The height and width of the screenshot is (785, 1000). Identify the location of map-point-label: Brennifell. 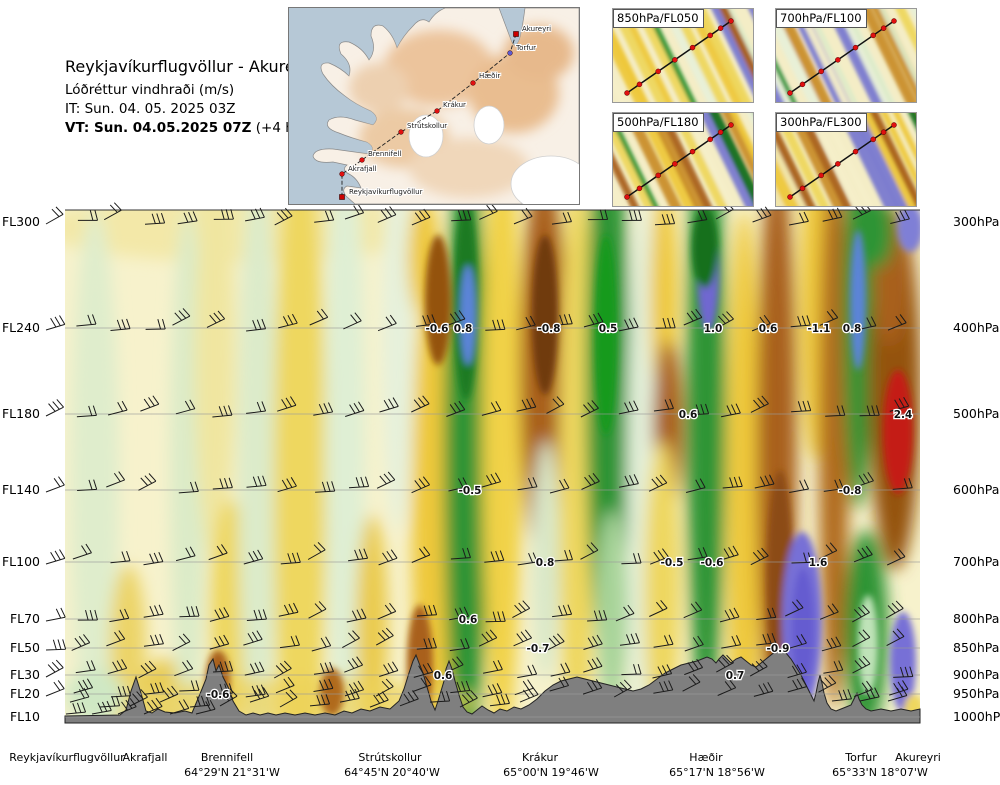
(384, 154).